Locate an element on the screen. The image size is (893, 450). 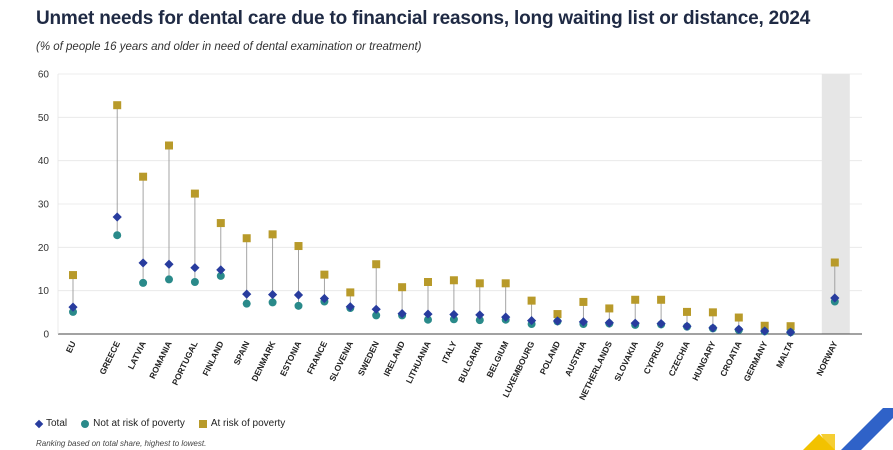
category-label: NORWAY is located at coordinates (826, 358).